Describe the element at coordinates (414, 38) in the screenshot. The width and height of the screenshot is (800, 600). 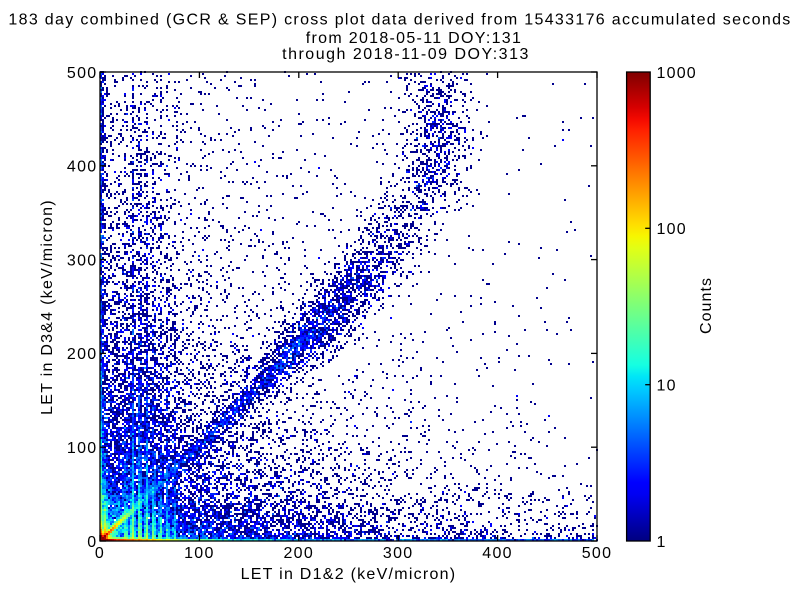
I see `svg-text: from 2018-05-11 DOY:131` at that location.